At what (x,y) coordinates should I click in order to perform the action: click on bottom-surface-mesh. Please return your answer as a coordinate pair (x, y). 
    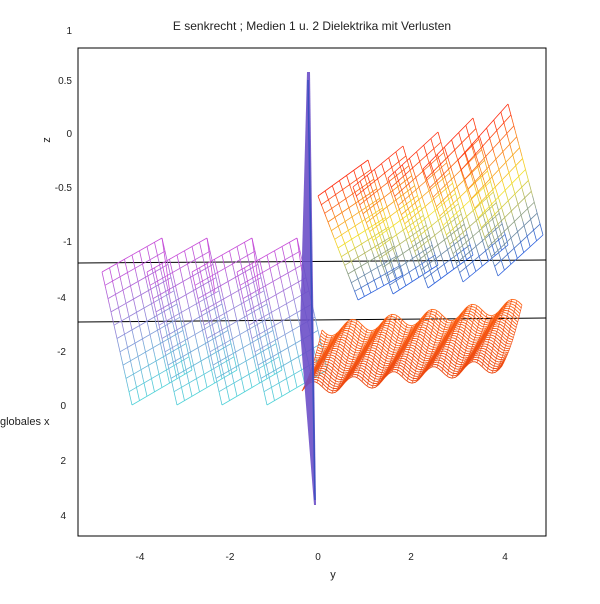
    Looking at the image, I should click on (412, 346).